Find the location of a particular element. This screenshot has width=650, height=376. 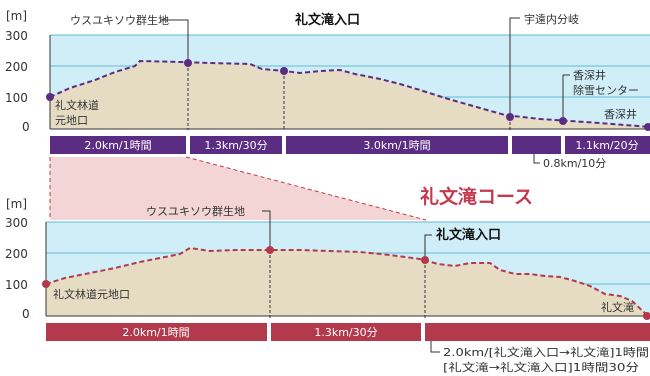

top-tick-0: 0 is located at coordinates (26, 127).